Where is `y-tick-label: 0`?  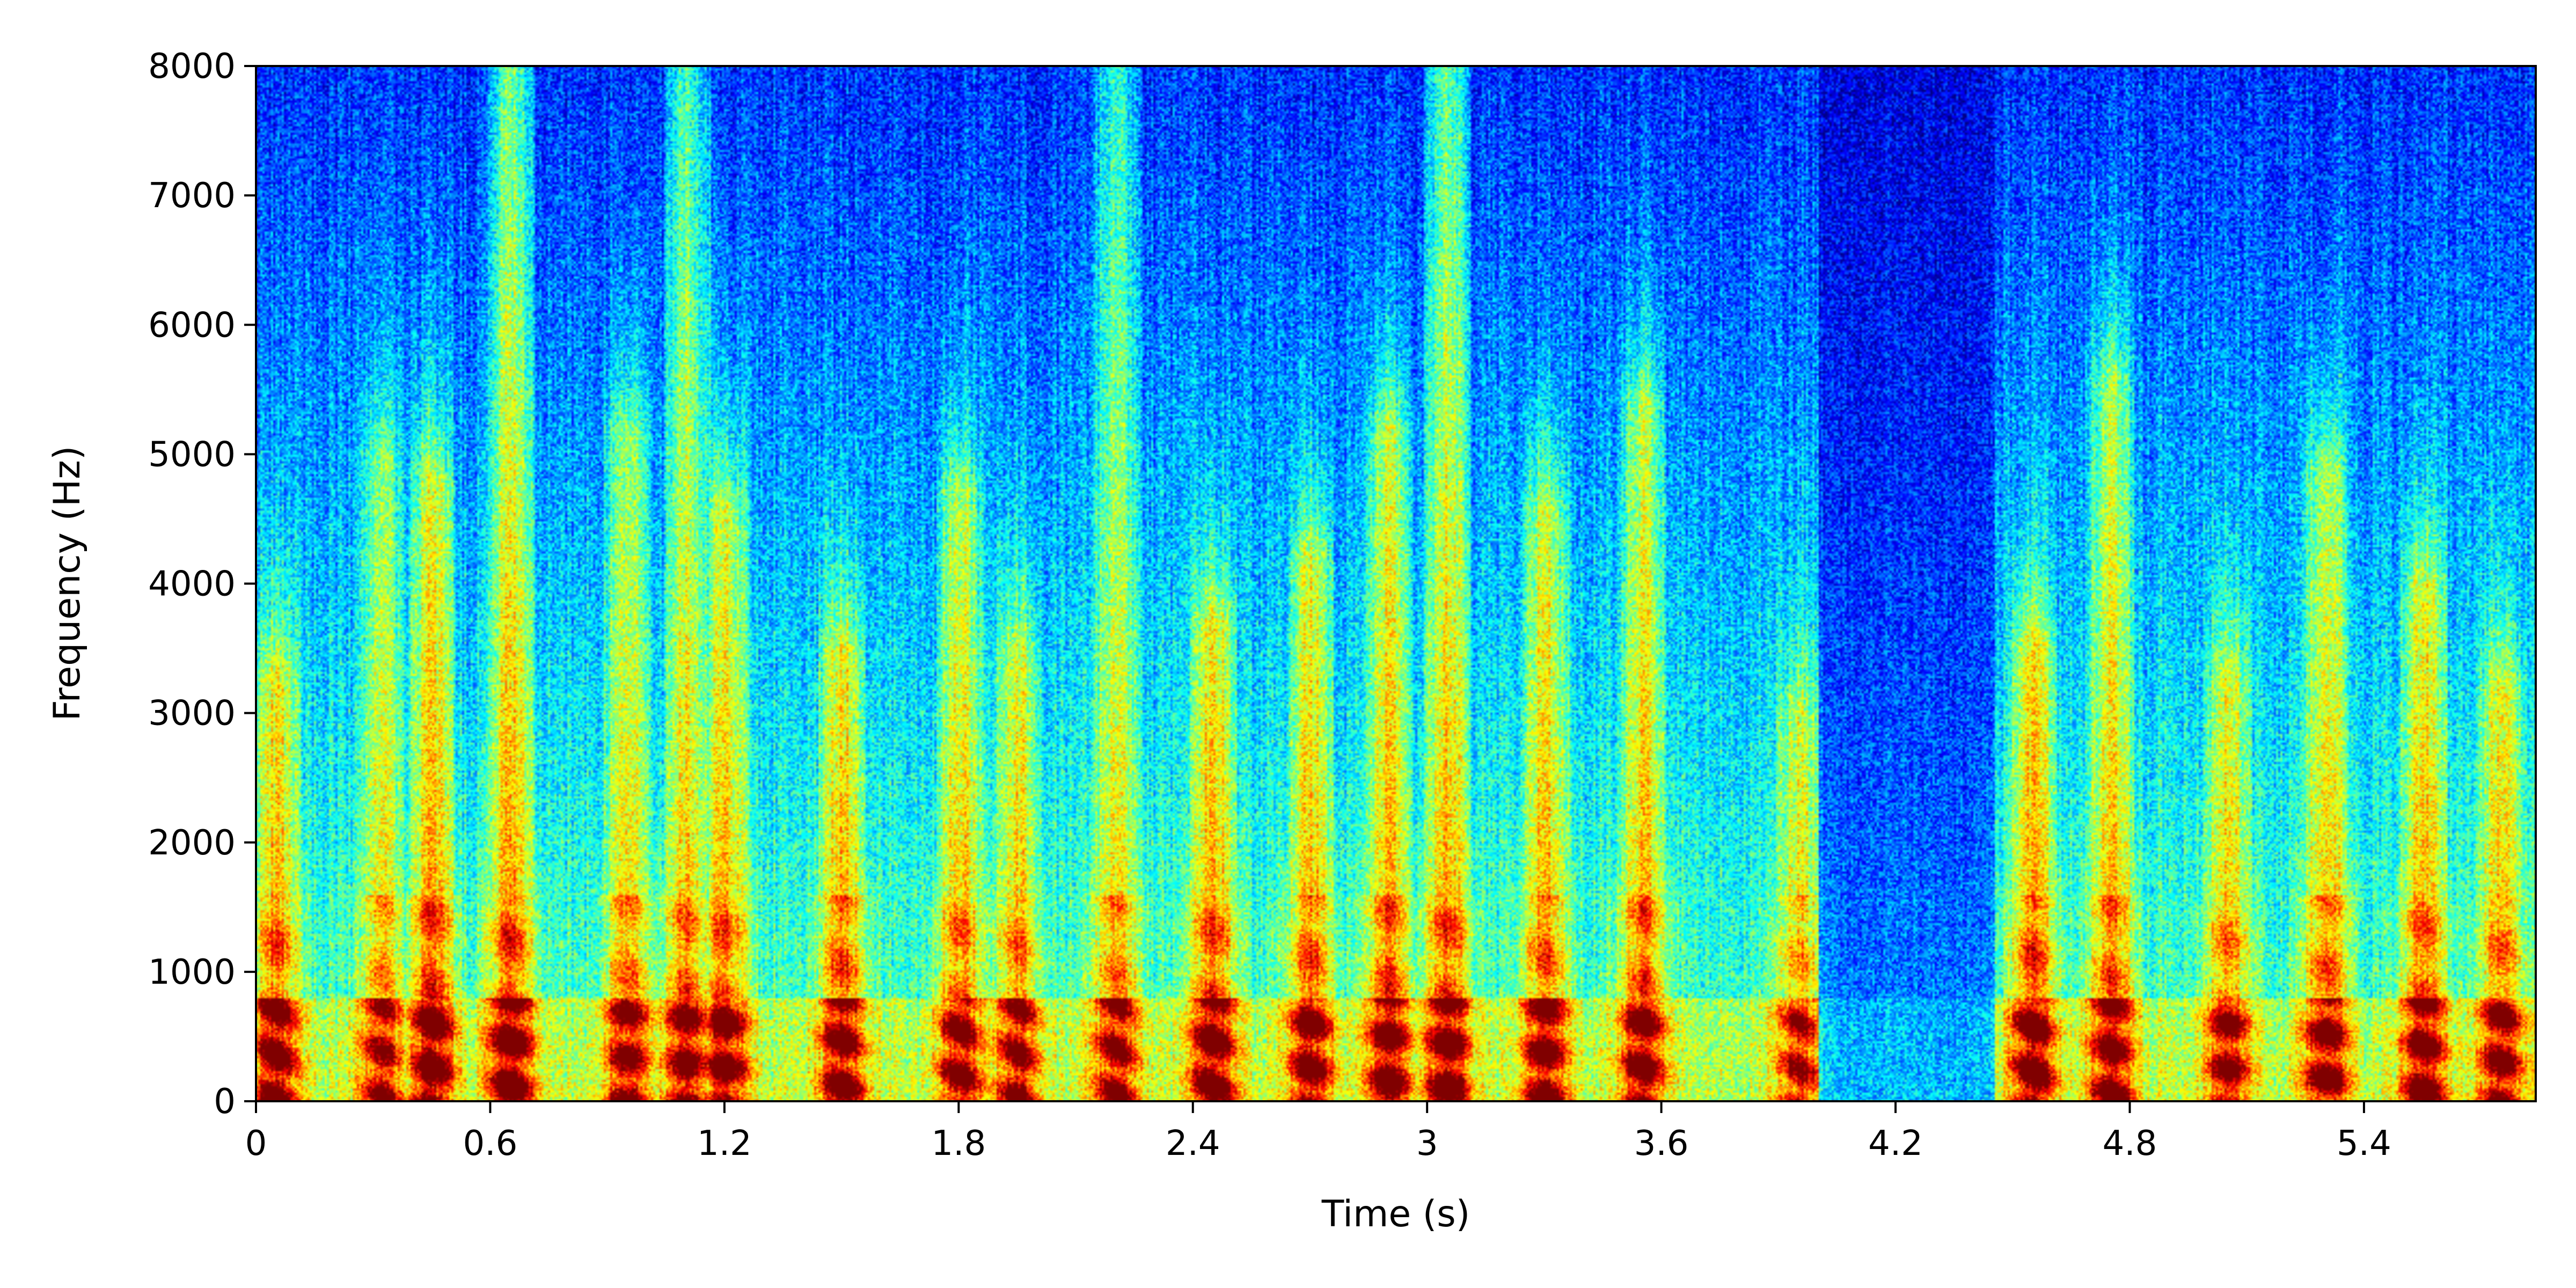 y-tick-label: 0 is located at coordinates (225, 1102).